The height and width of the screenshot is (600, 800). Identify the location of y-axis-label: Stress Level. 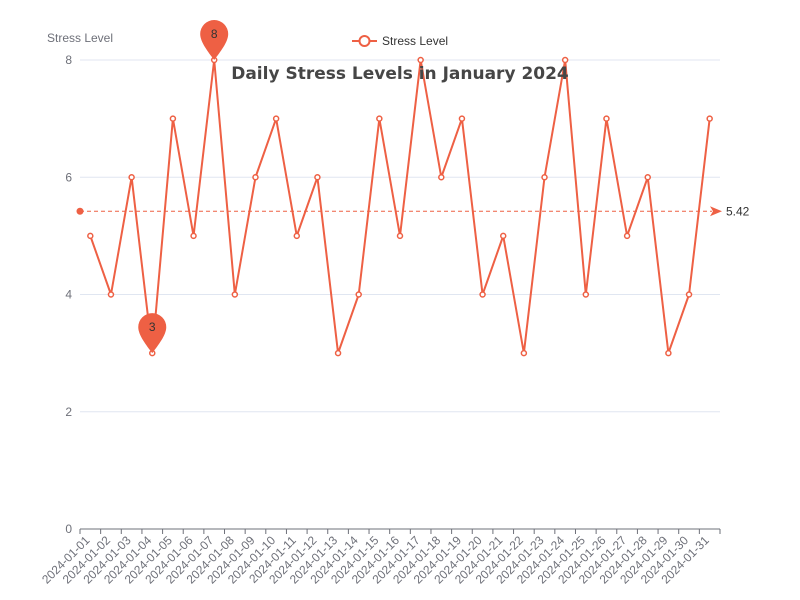
(80, 38).